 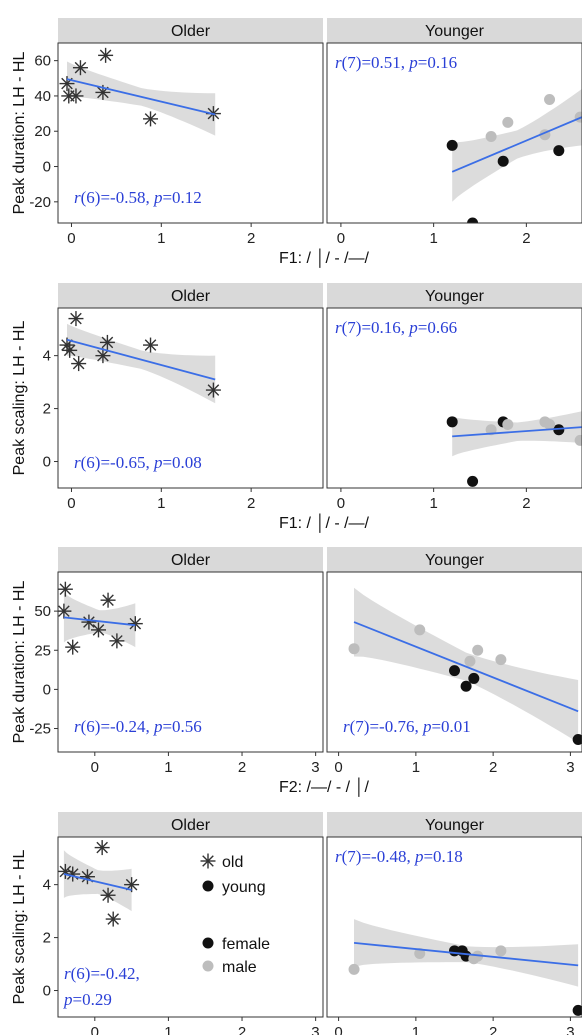 I want to click on stat-annotation-part: =0.66, so click(x=437, y=327).